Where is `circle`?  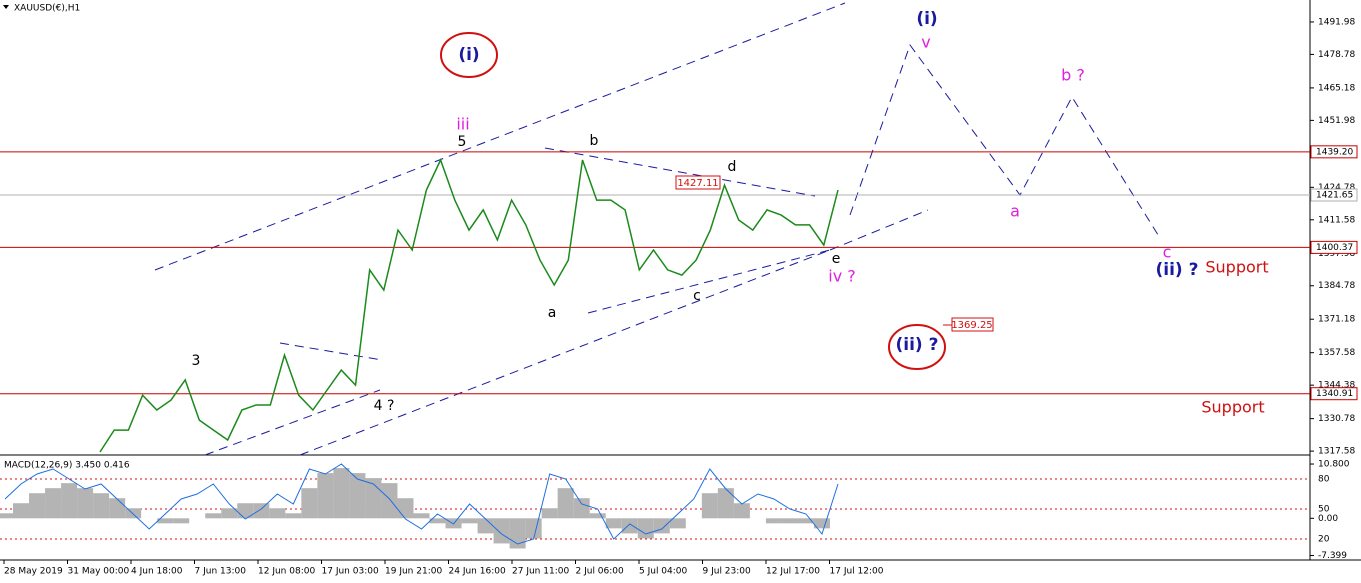
circle is located at coordinates (469, 55).